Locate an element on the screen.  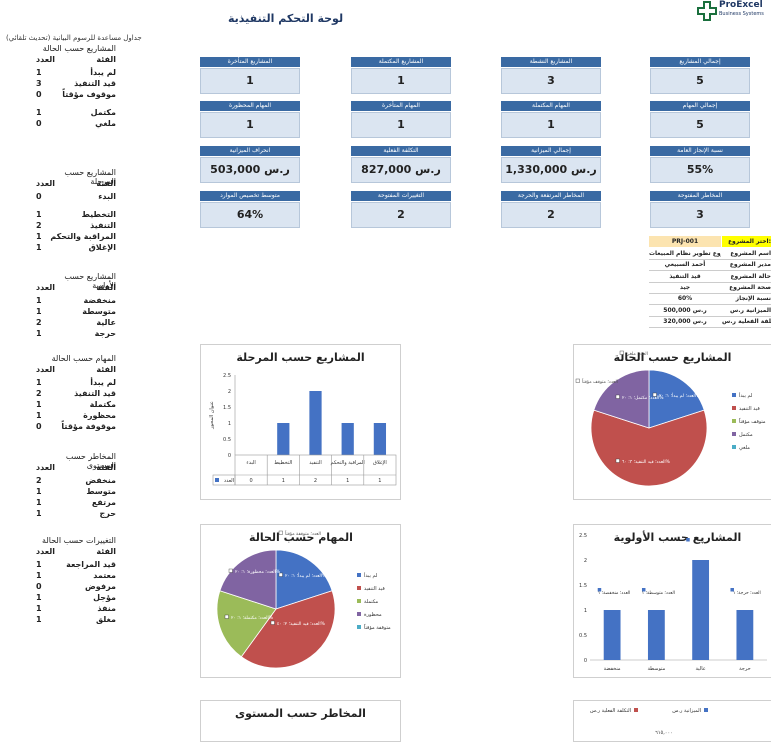
project-select-label: اختر المشروع: is located at coordinates (746, 241).